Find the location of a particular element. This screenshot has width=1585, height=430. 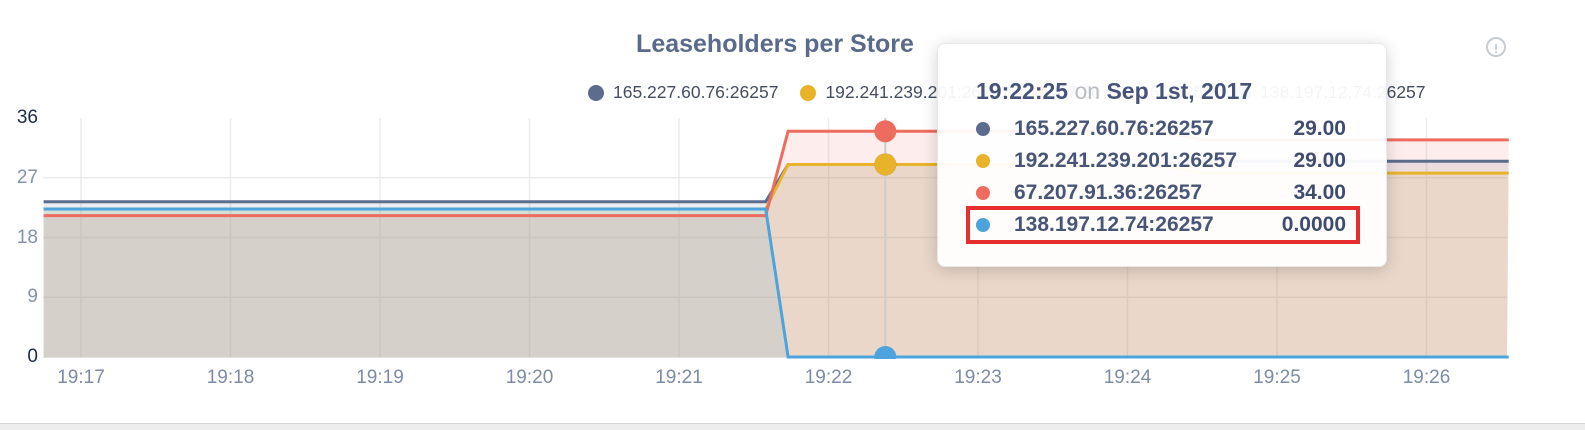

tooltip-row-label: 192.241.239.201:26257 is located at coordinates (1126, 160).